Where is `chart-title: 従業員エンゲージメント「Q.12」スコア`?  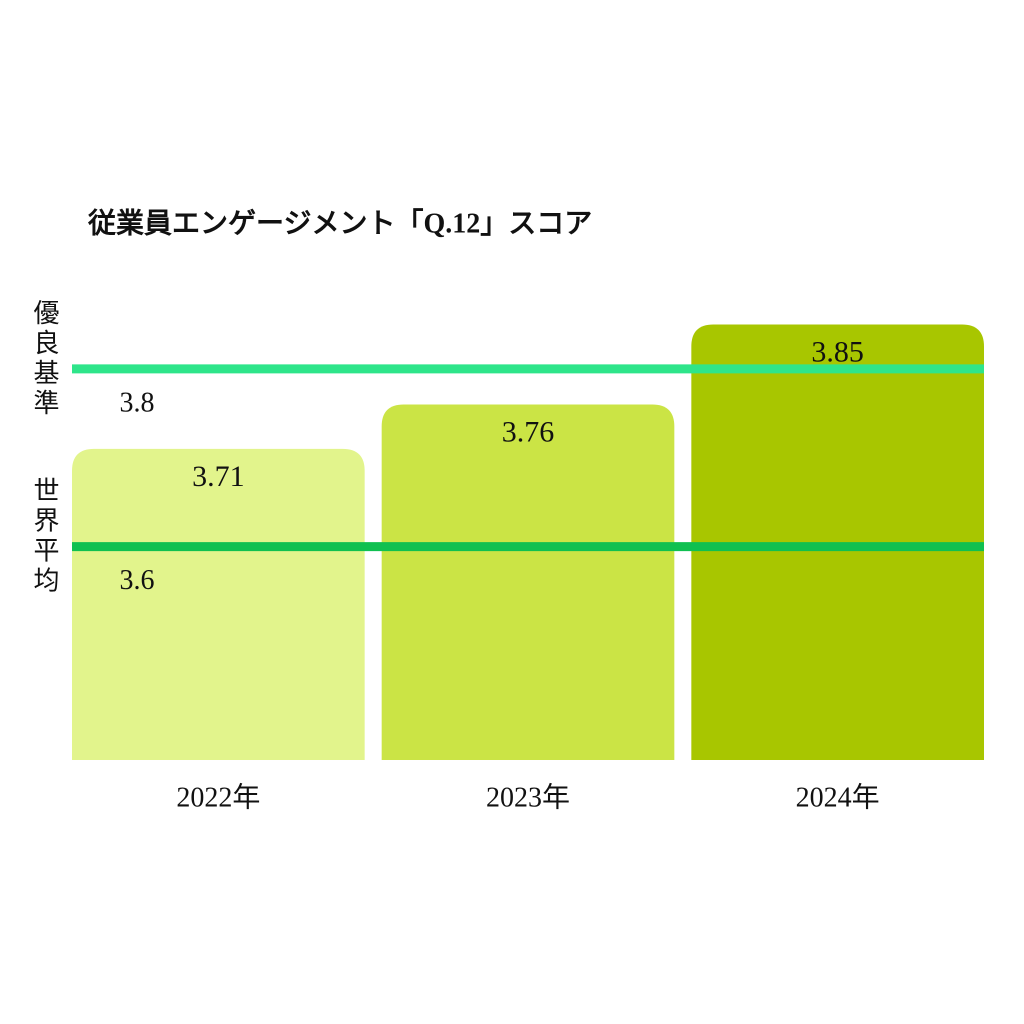
chart-title: 従業員エンゲージメント「Q.12」スコア is located at coordinates (339, 222).